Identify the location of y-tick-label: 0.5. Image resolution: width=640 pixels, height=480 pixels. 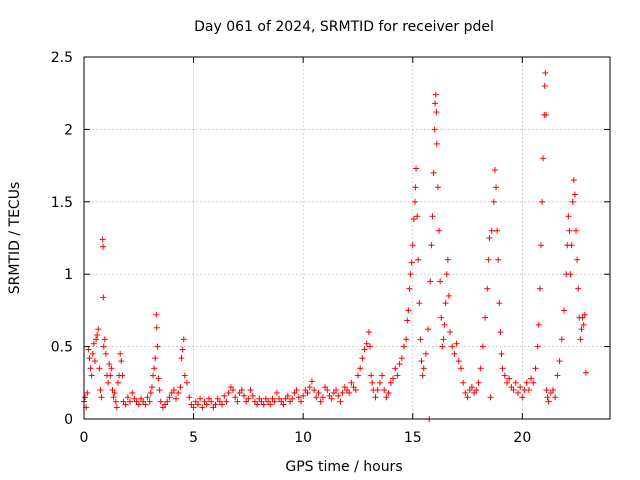
(62, 348).